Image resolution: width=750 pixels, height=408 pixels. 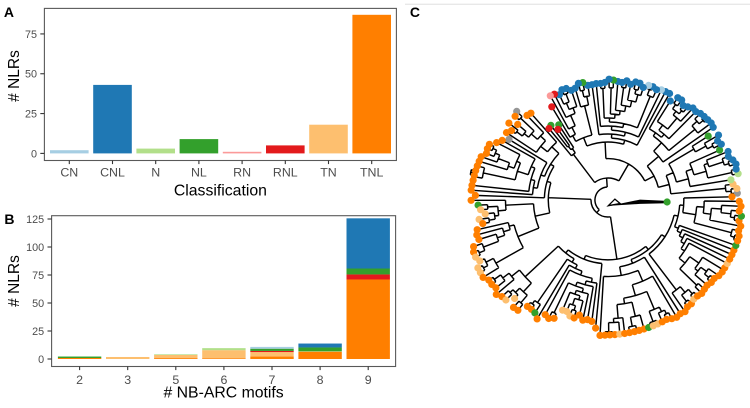 I want to click on svg-text: 5, so click(x=175, y=380).